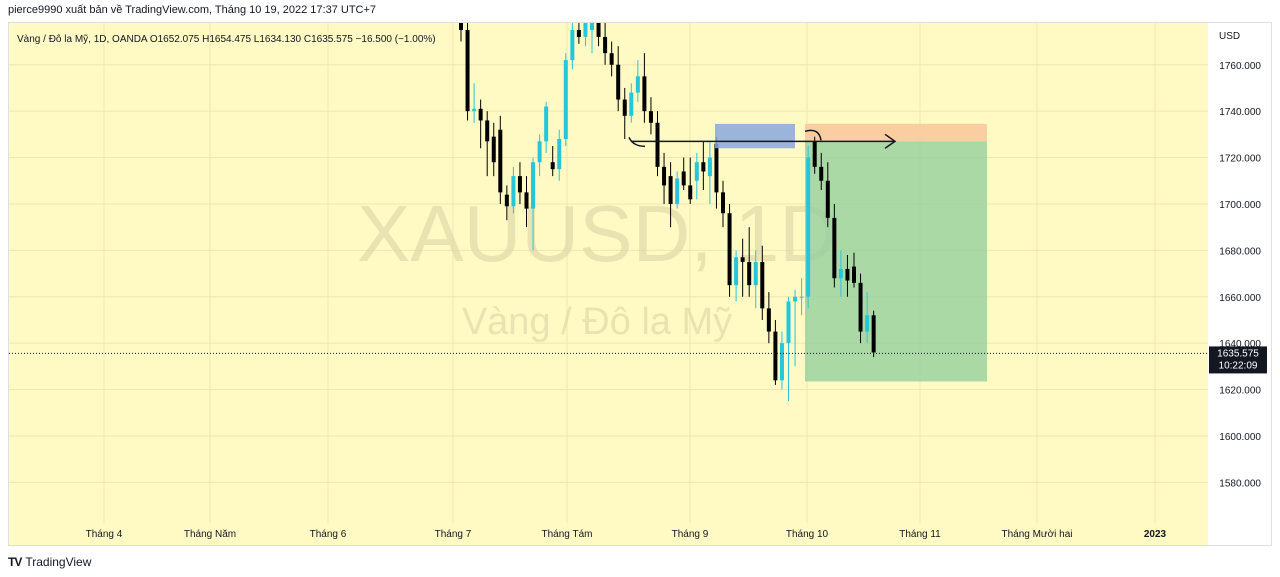 Image resolution: width=1280 pixels, height=577 pixels. What do you see at coordinates (690, 534) in the screenshot?
I see `time-tick-label: Tháng 9` at bounding box center [690, 534].